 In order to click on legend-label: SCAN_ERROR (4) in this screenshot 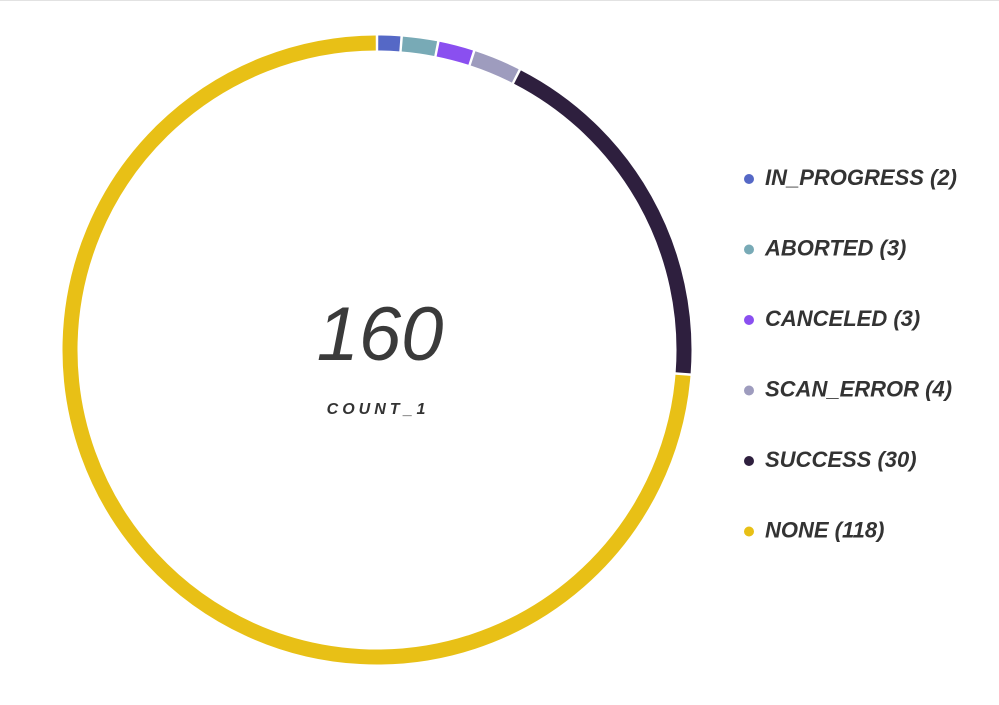, I will do `click(858, 388)`.